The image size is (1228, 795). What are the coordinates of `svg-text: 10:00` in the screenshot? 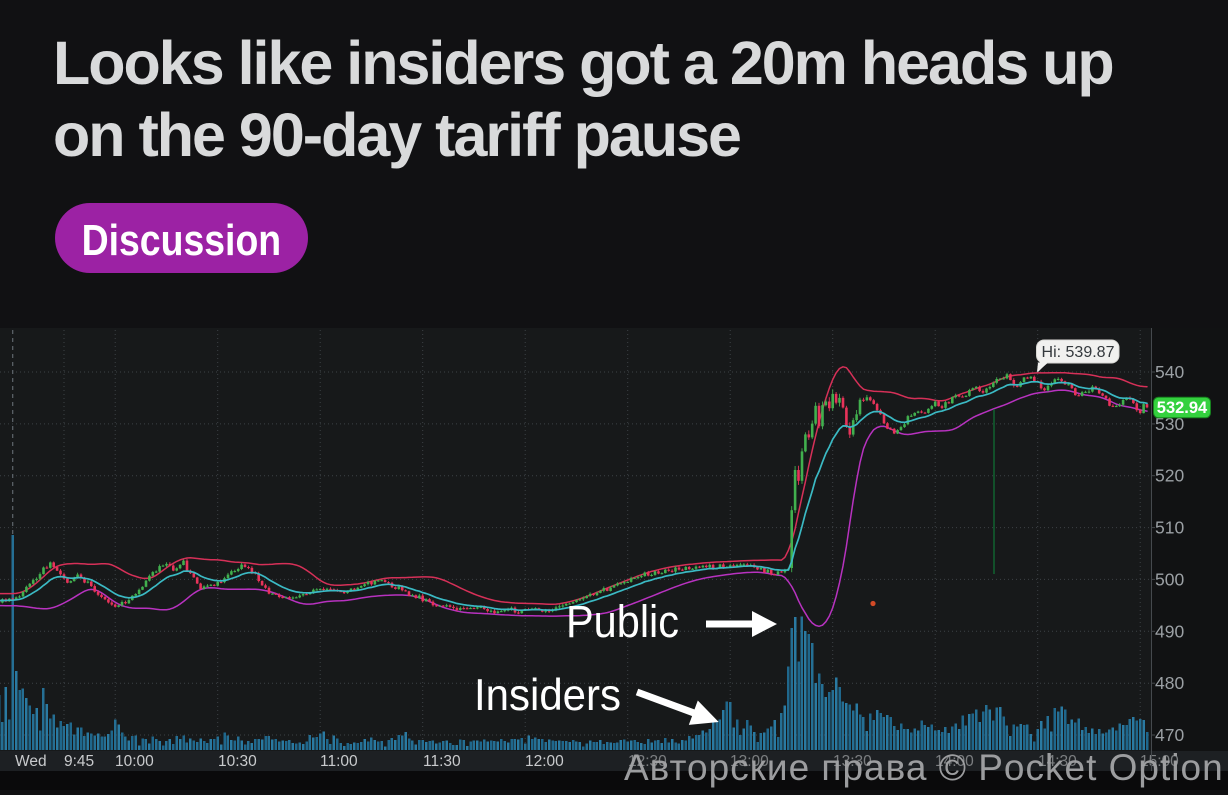 It's located at (134, 761).